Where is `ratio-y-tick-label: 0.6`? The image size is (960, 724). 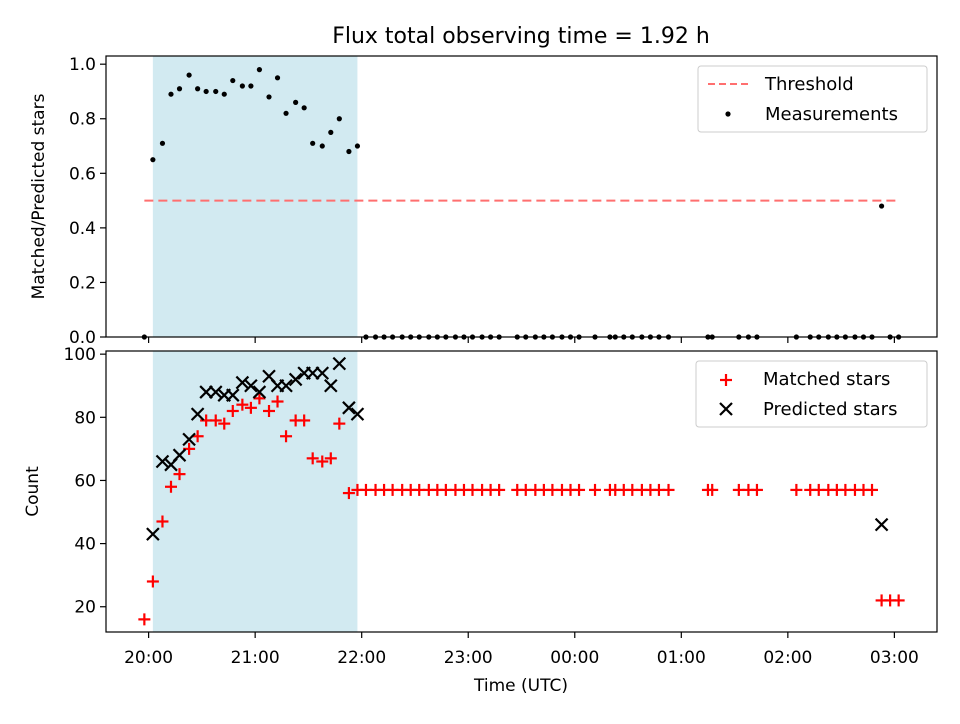
ratio-y-tick-label: 0.6 is located at coordinates (82, 174).